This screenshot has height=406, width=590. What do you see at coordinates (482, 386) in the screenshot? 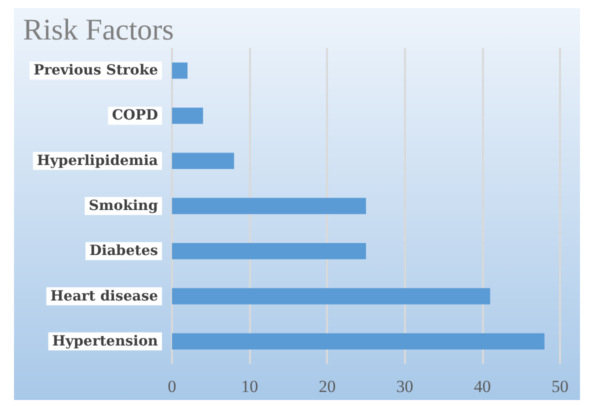
I see `x-tick-label: 40` at bounding box center [482, 386].